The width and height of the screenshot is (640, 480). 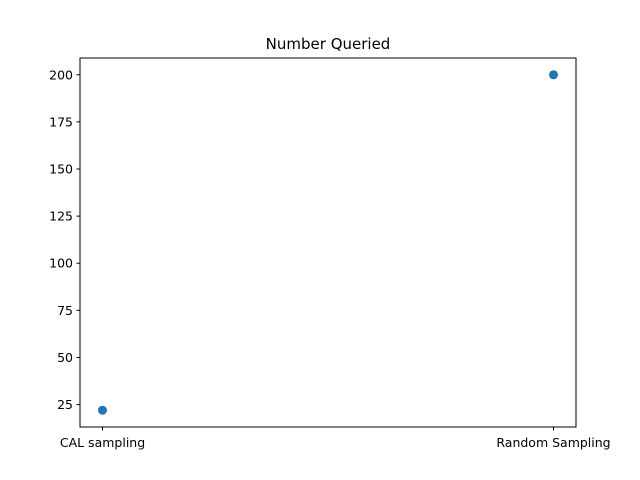 I want to click on y-axis: 25 50 75 100 125 150 175 200, so click(x=64, y=239).